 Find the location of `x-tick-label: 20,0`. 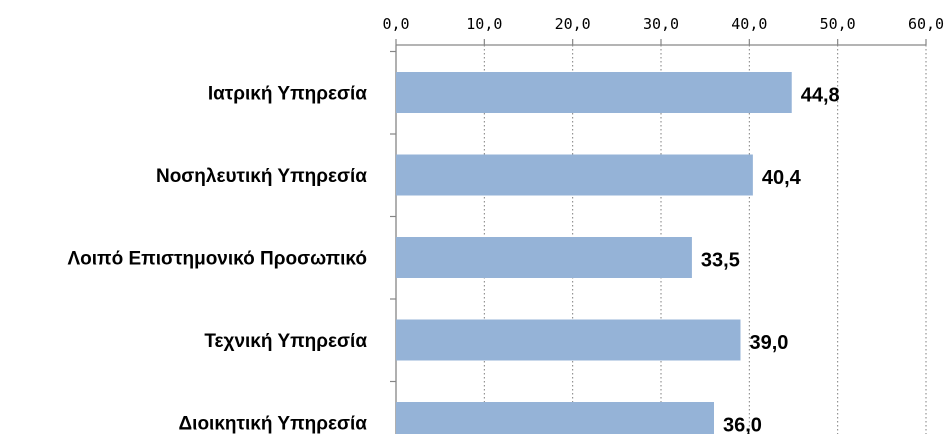

x-tick-label: 20,0 is located at coordinates (573, 24).